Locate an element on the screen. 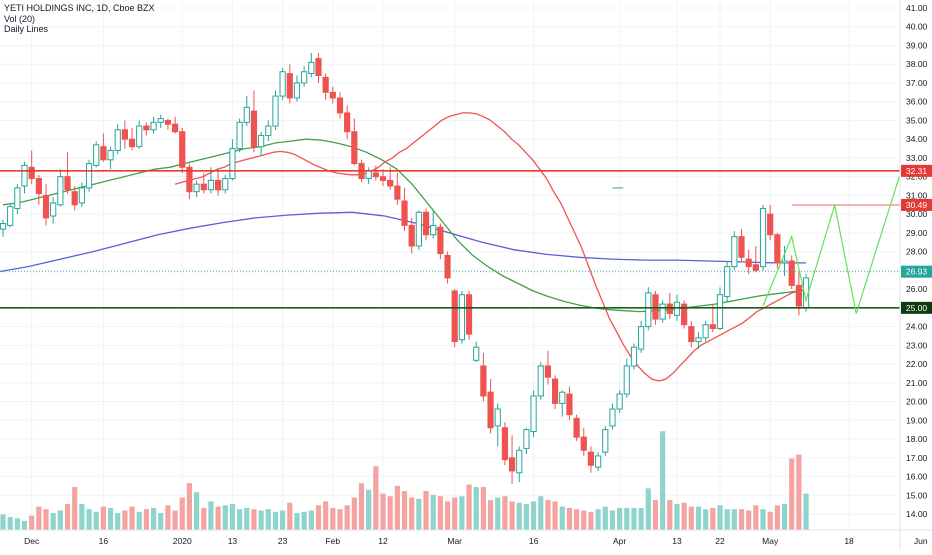  y-tick-label: 40.00 is located at coordinates (917, 27).